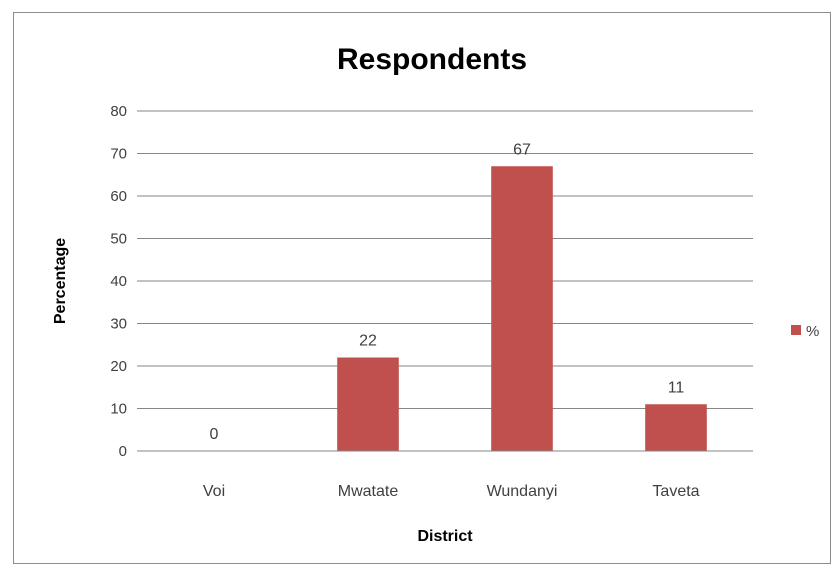 The image size is (836, 569). Describe the element at coordinates (451, 491) in the screenshot. I see `x-axis-categories: Voi Mwatate Wundanyi Taveta` at that location.